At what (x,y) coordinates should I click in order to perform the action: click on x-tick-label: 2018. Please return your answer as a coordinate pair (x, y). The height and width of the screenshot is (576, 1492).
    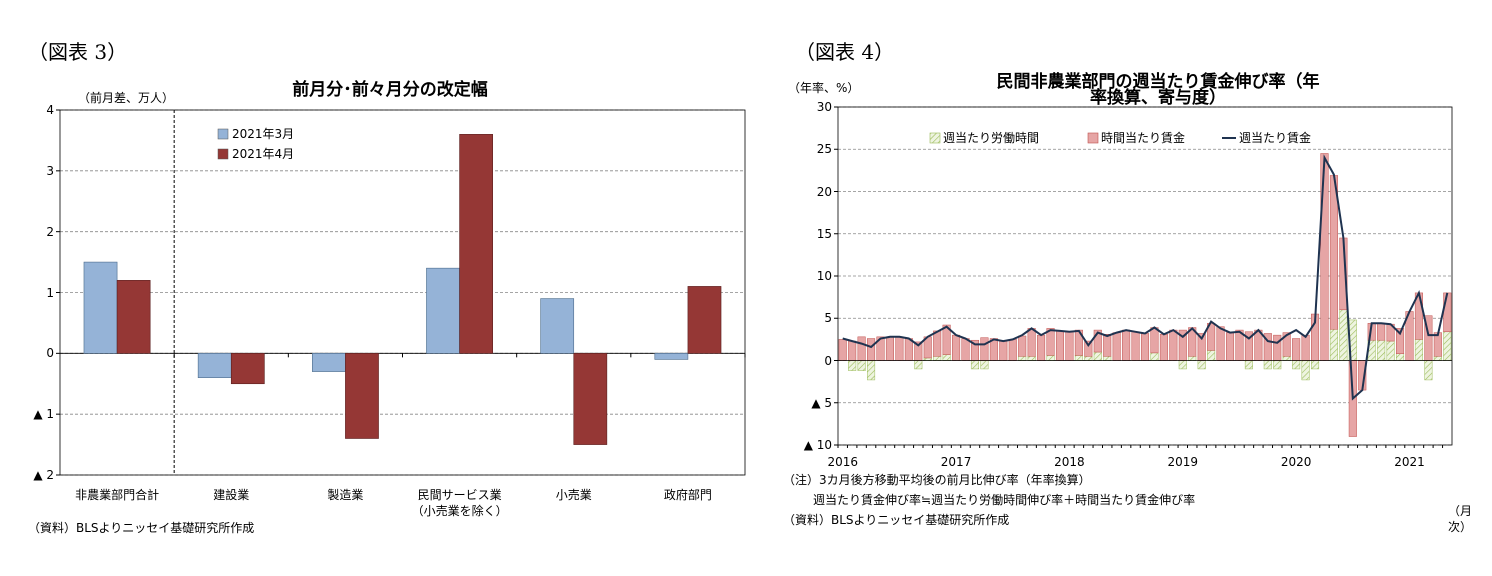
    Looking at the image, I should click on (1069, 462).